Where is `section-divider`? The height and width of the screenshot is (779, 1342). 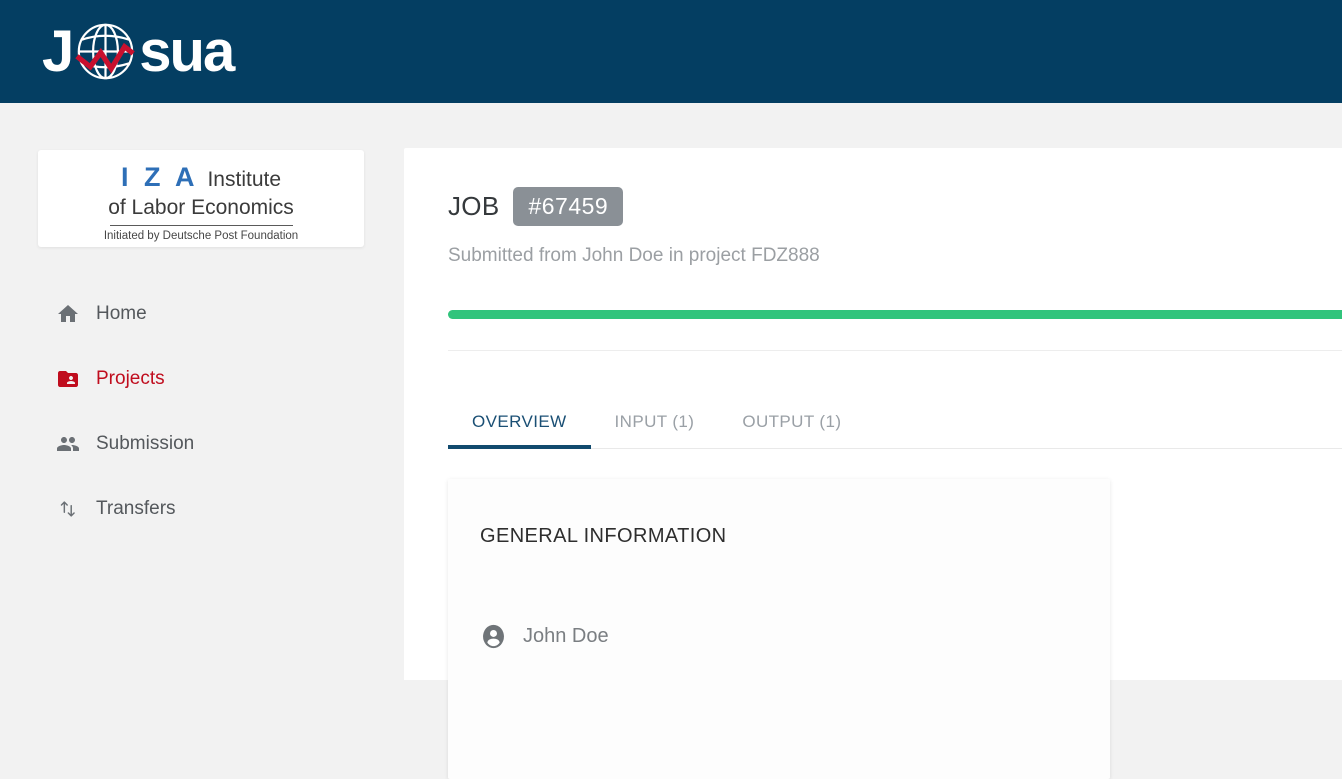 section-divider is located at coordinates (895, 350).